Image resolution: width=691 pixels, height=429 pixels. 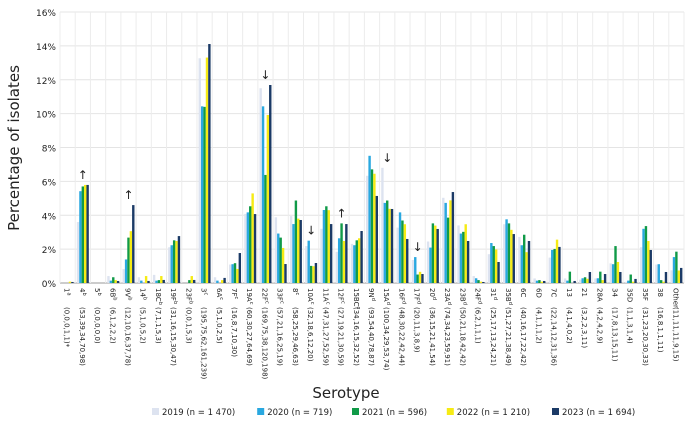 I want to click on y-axis-ticks: 0% 2% 4% 6% 8% 10% 12% 14% 16%, so click(x=46, y=149).